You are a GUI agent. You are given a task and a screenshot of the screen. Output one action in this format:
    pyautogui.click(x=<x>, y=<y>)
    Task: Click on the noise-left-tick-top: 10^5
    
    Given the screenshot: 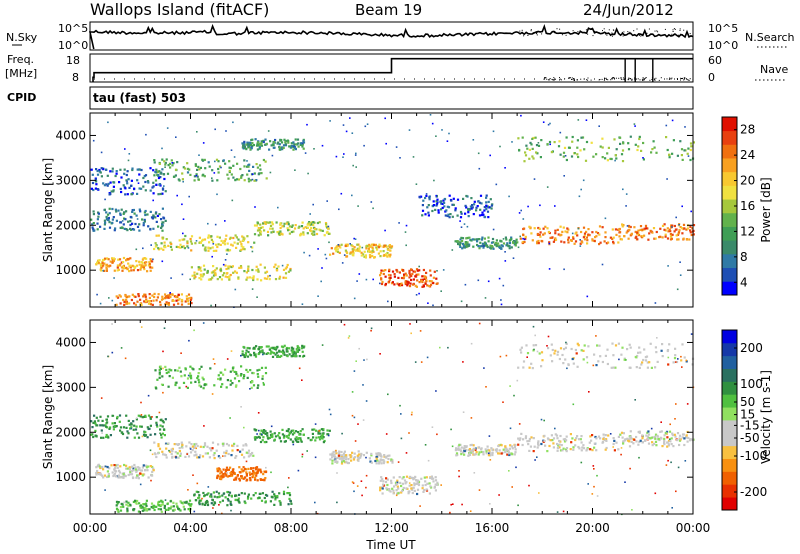 What is the action you would take?
    pyautogui.click(x=73, y=28)
    